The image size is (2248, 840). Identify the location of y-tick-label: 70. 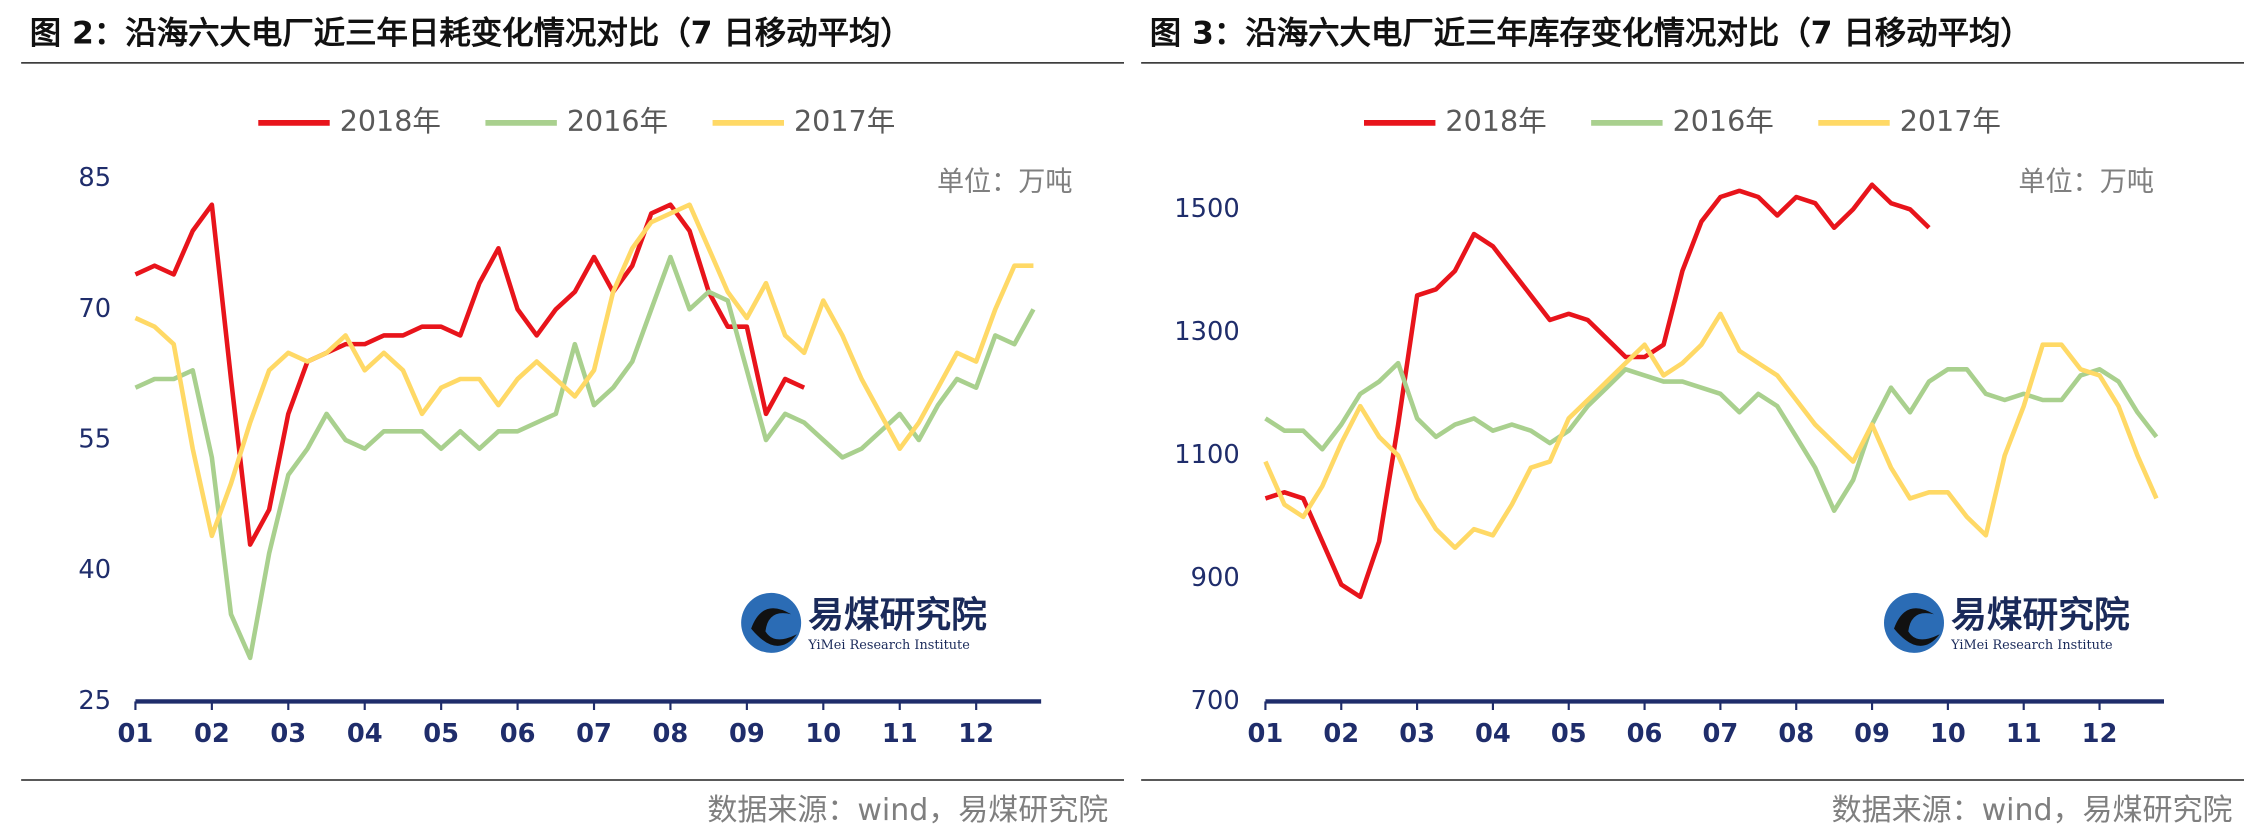
(94, 309).